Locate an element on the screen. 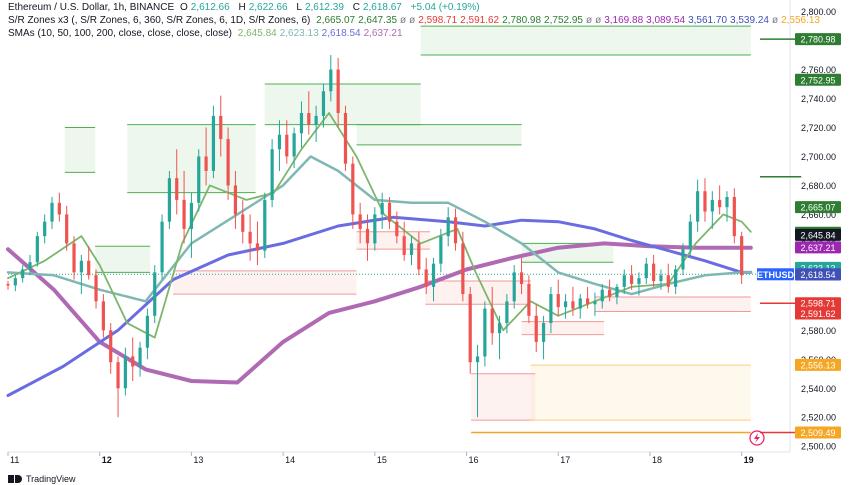  x-tick-label: 16 is located at coordinates (474, 460).